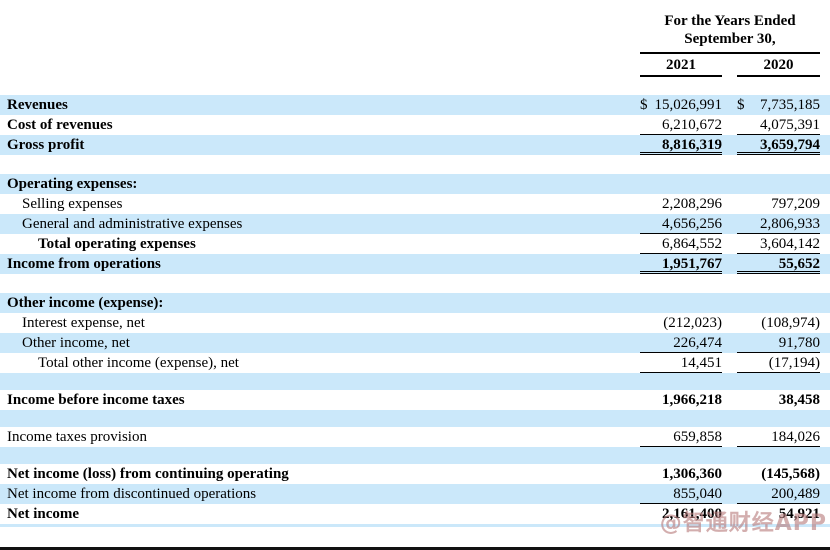  What do you see at coordinates (692, 474) in the screenshot?
I see `value-number: 1,306,360` at bounding box center [692, 474].